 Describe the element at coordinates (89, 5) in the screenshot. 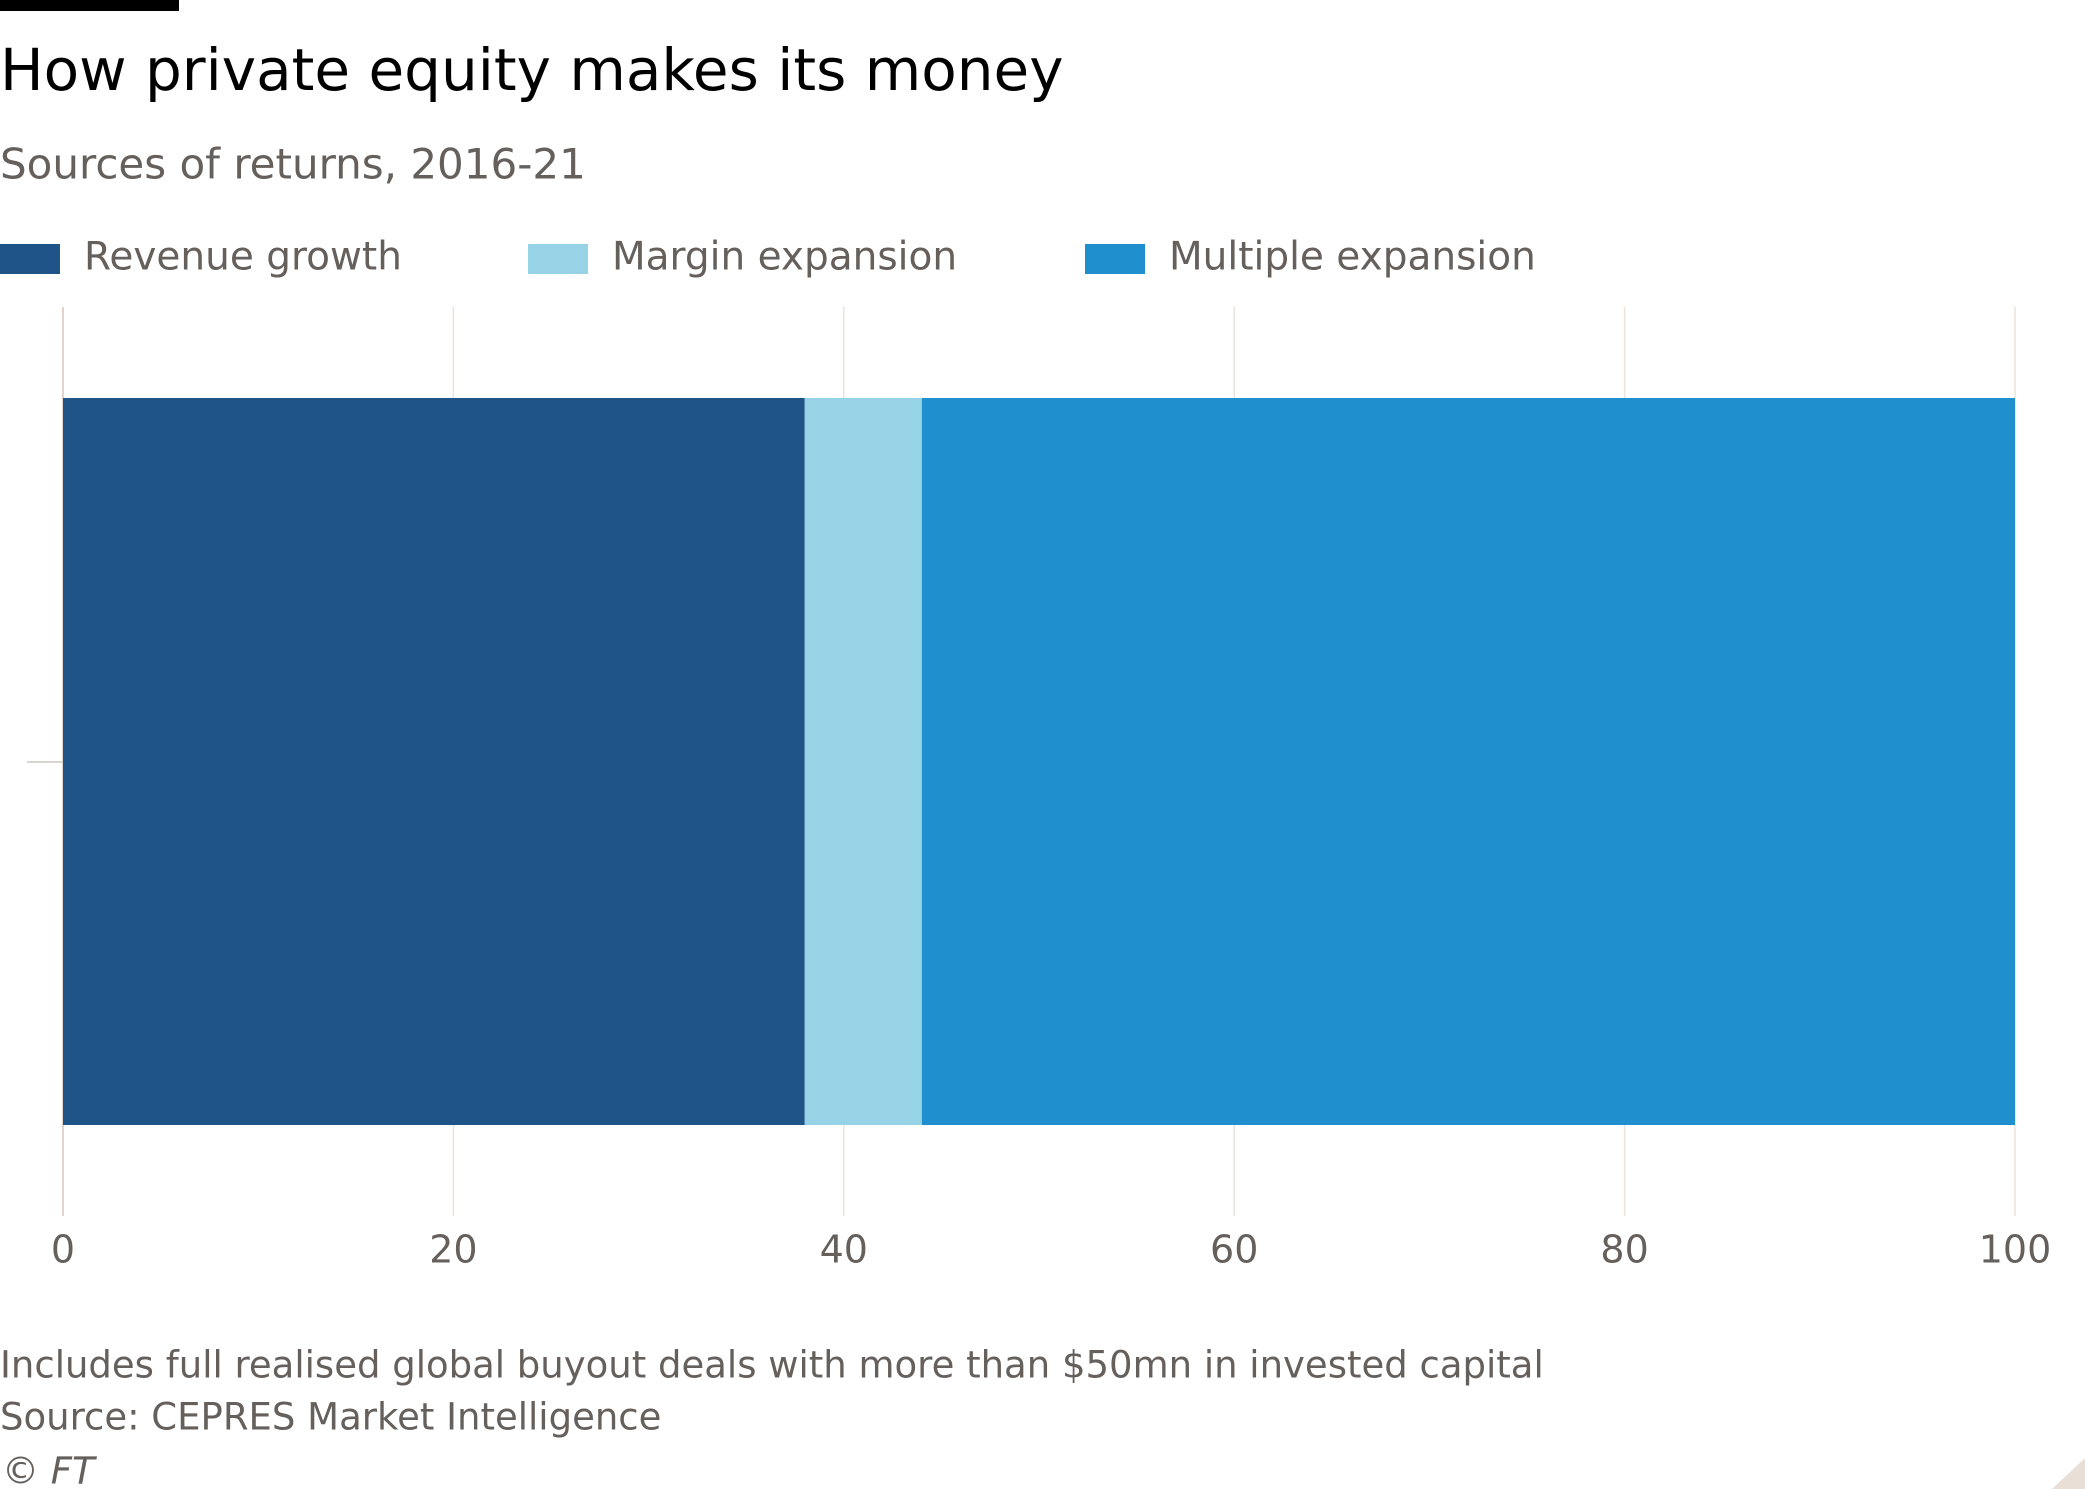

I see `top-bar` at that location.